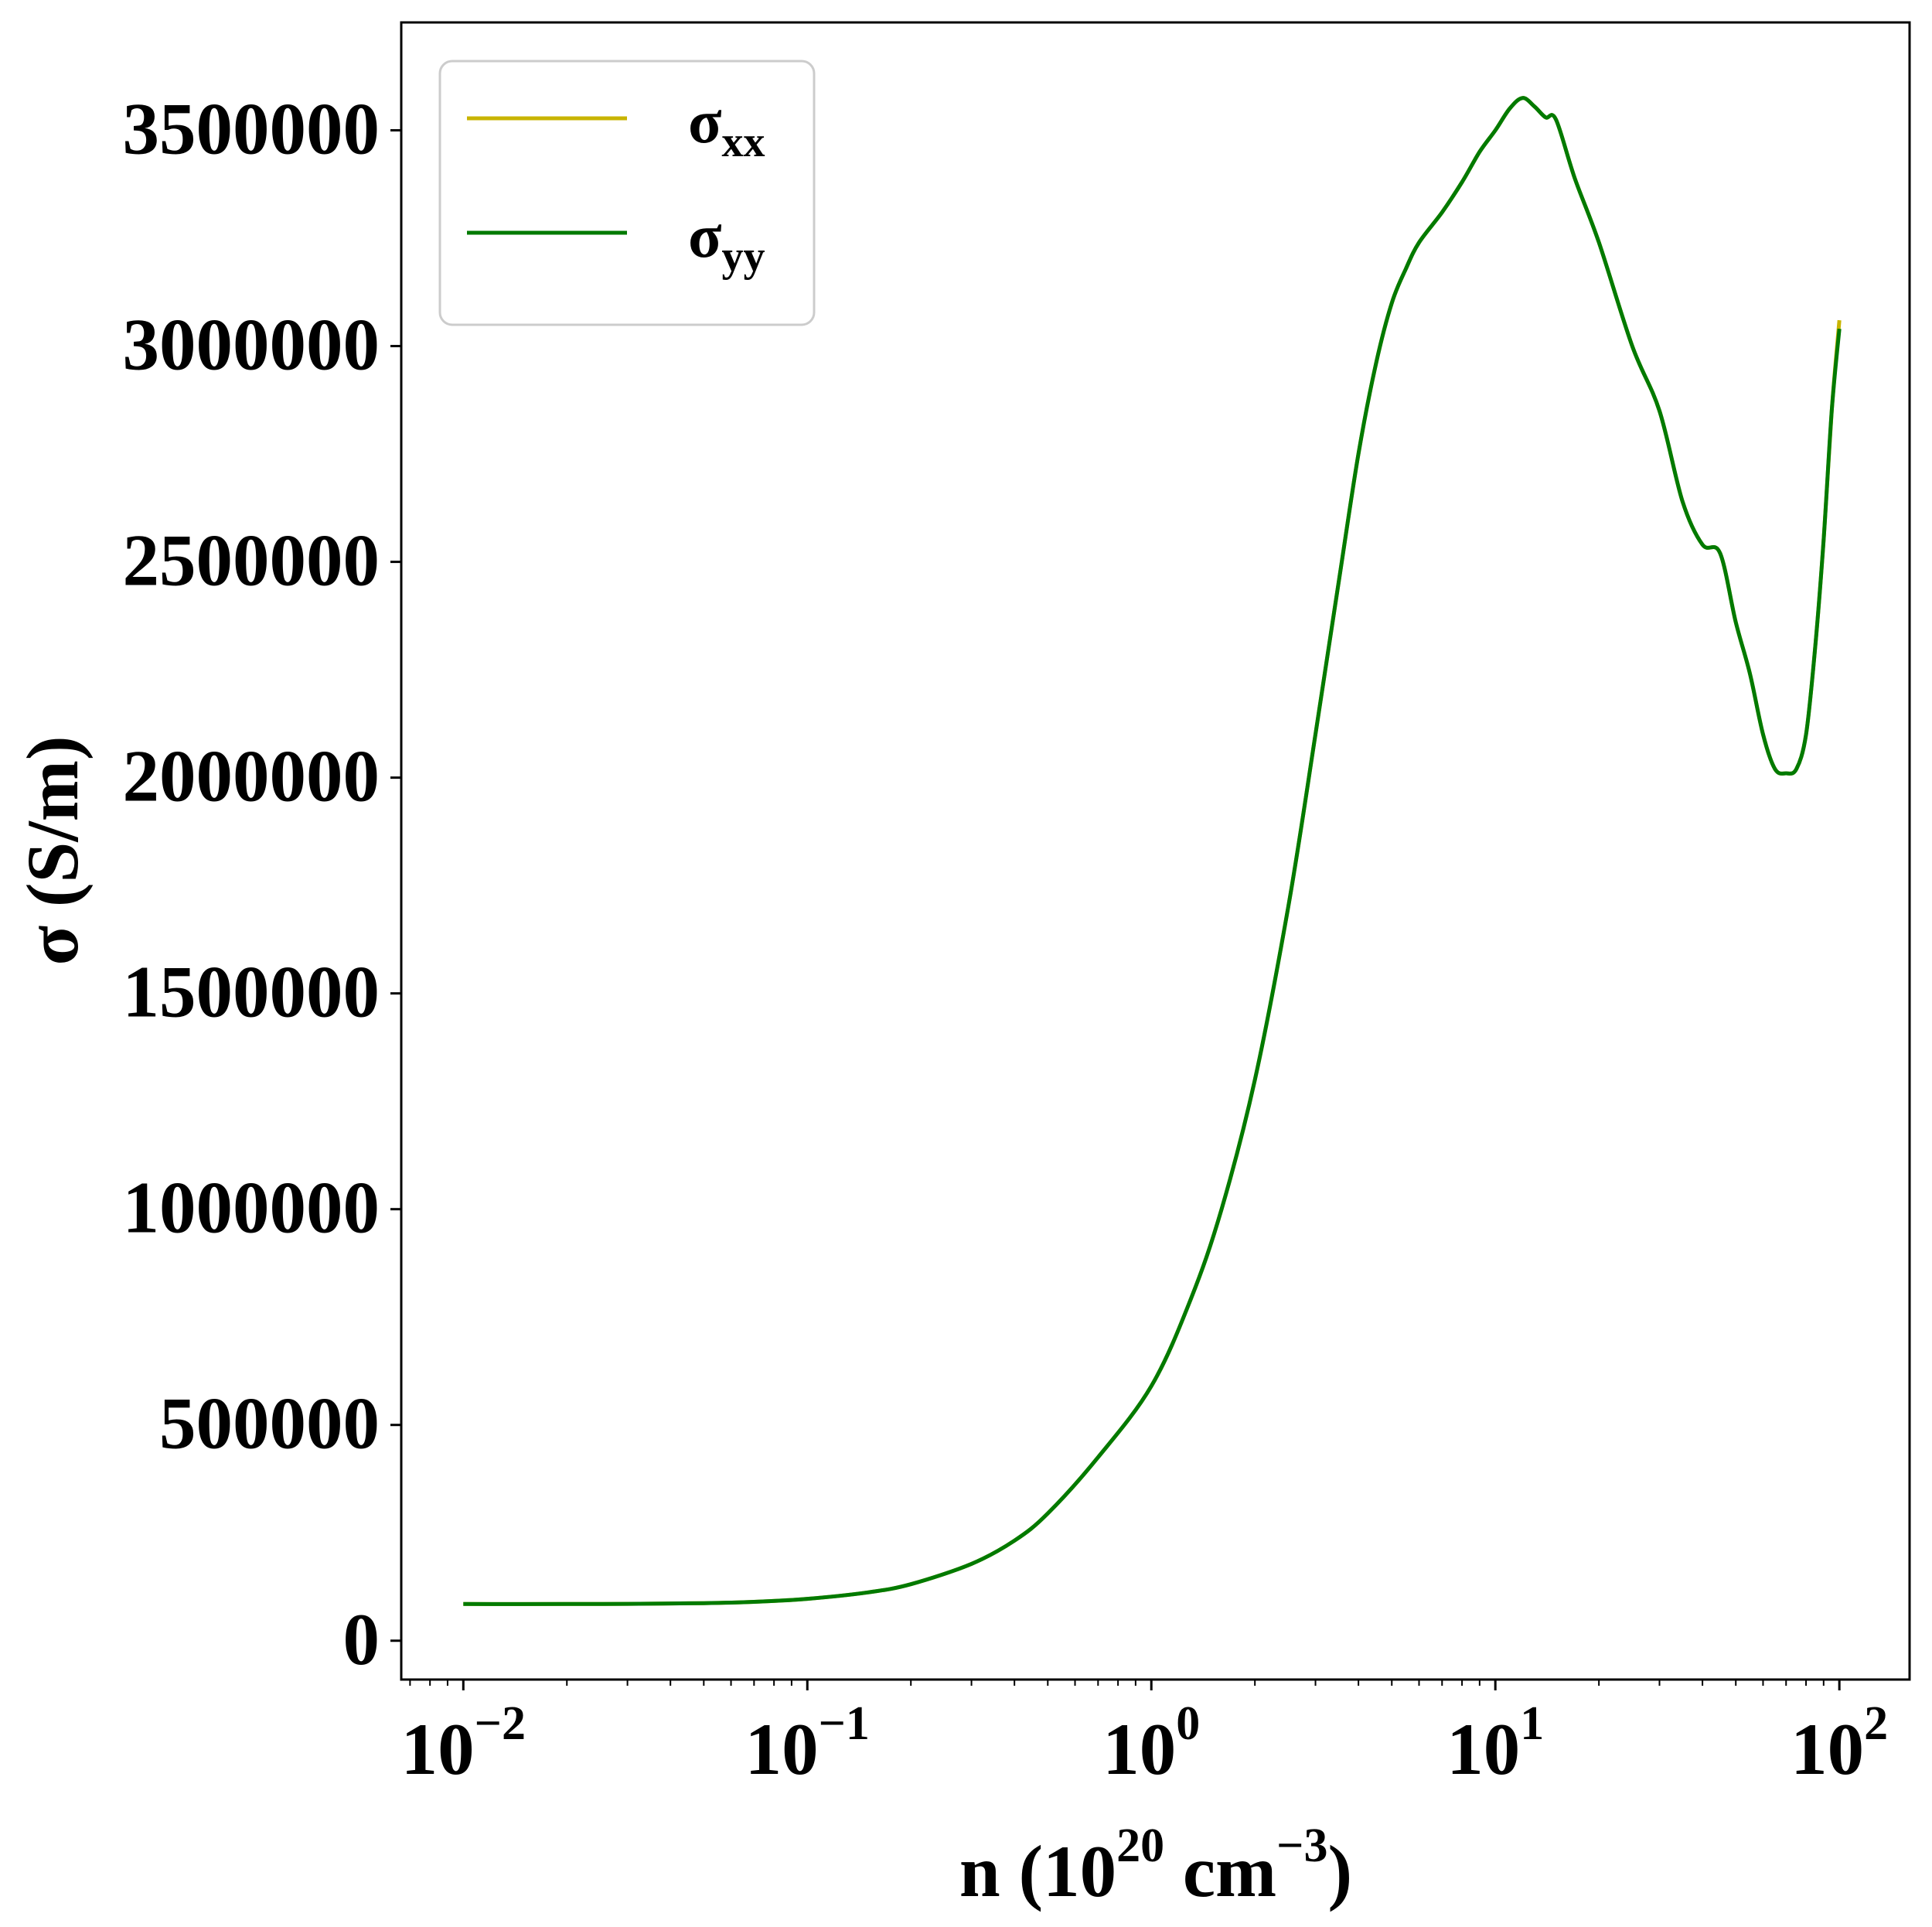 The image size is (1932, 1927). I want to click on x-tick-label-0.1: 10⁻¹, so click(808, 1743).